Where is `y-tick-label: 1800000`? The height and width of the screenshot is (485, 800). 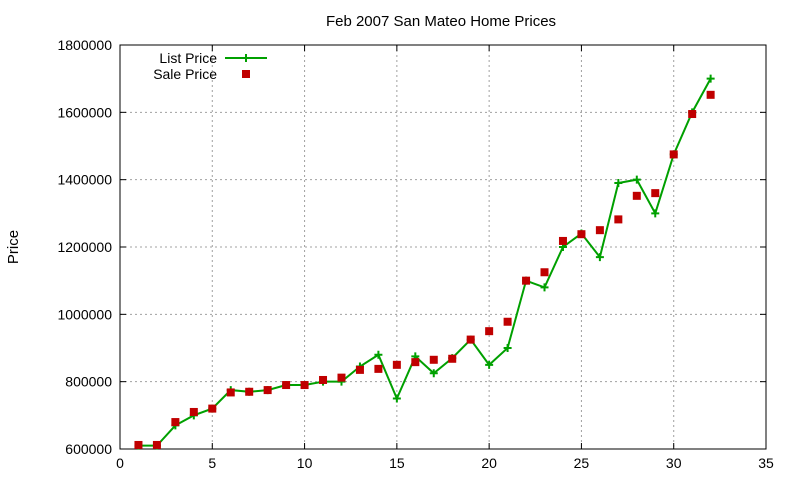
y-tick-label: 1800000 is located at coordinates (84, 45).